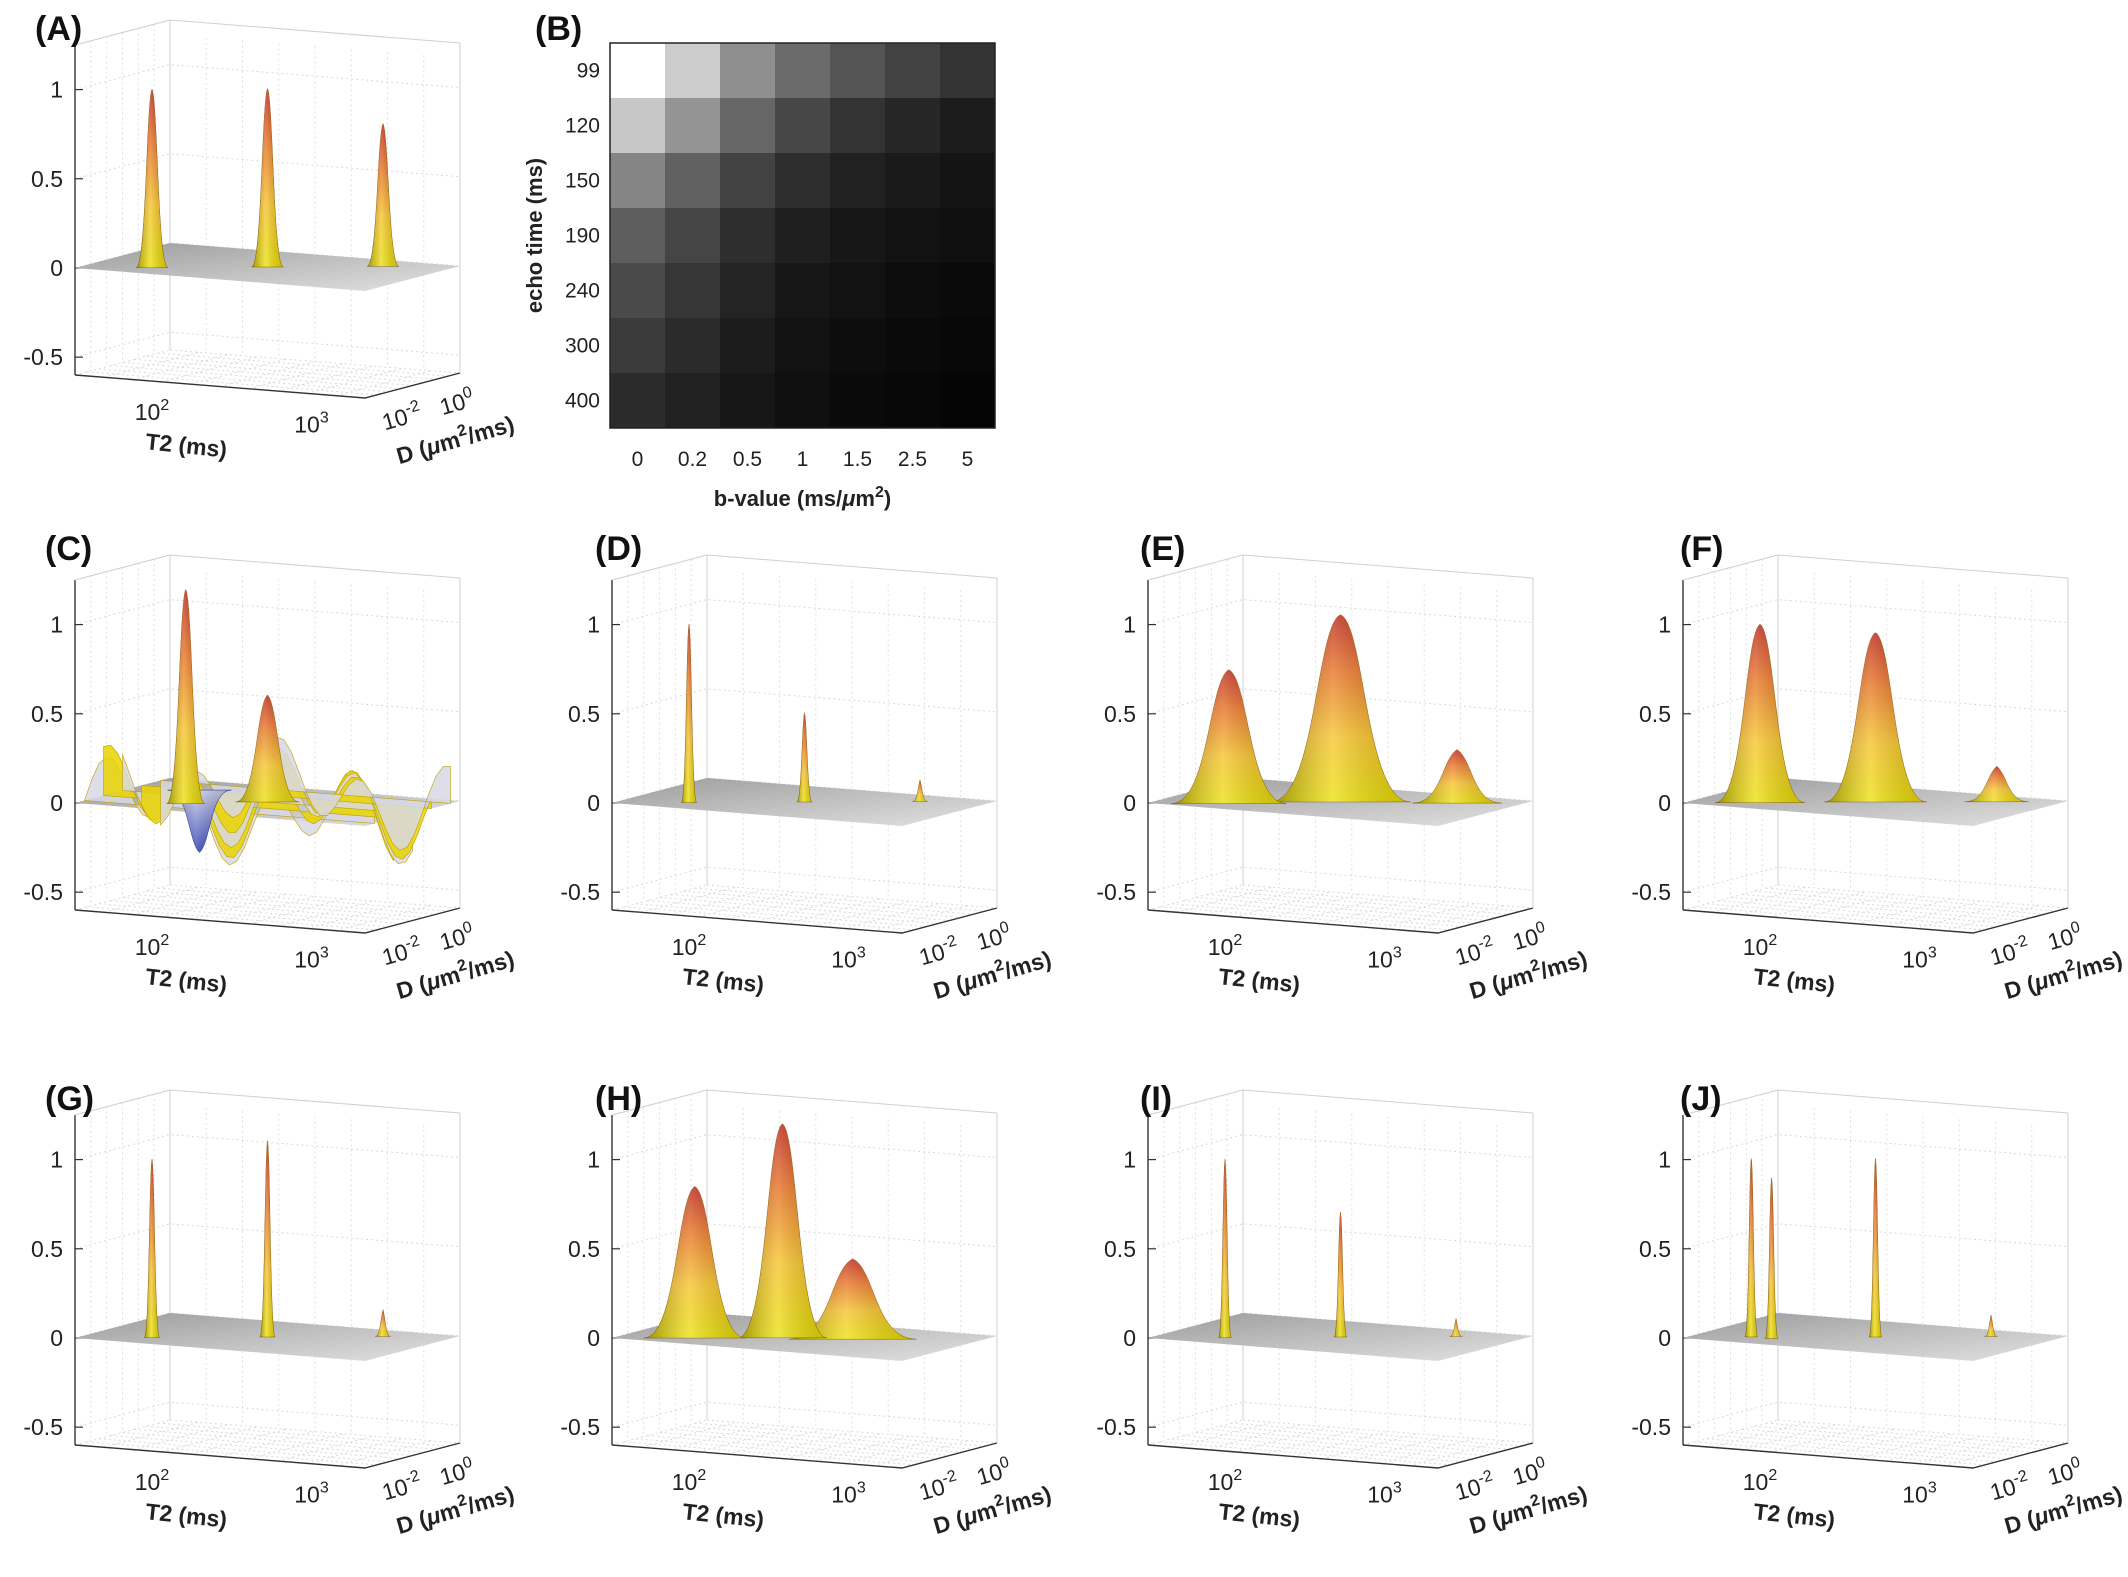 Image resolution: width=2128 pixels, height=1577 pixels. What do you see at coordinates (43, 892) in the screenshot?
I see `z-tick-label: -0.5` at bounding box center [43, 892].